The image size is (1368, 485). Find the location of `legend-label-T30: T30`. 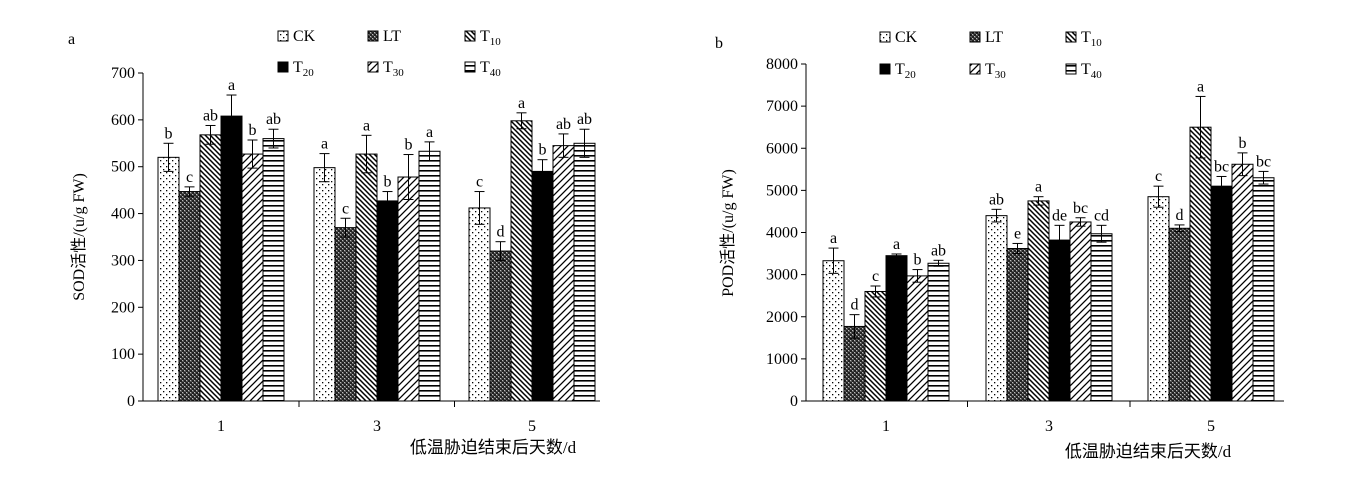

legend-label-T30: T30 is located at coordinates (995, 71).